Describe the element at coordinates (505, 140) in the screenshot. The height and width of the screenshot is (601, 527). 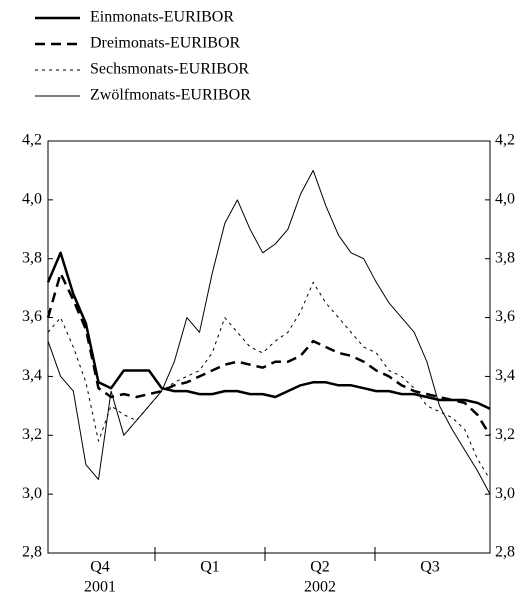
I see `y2-tick-label: 4,2` at that location.